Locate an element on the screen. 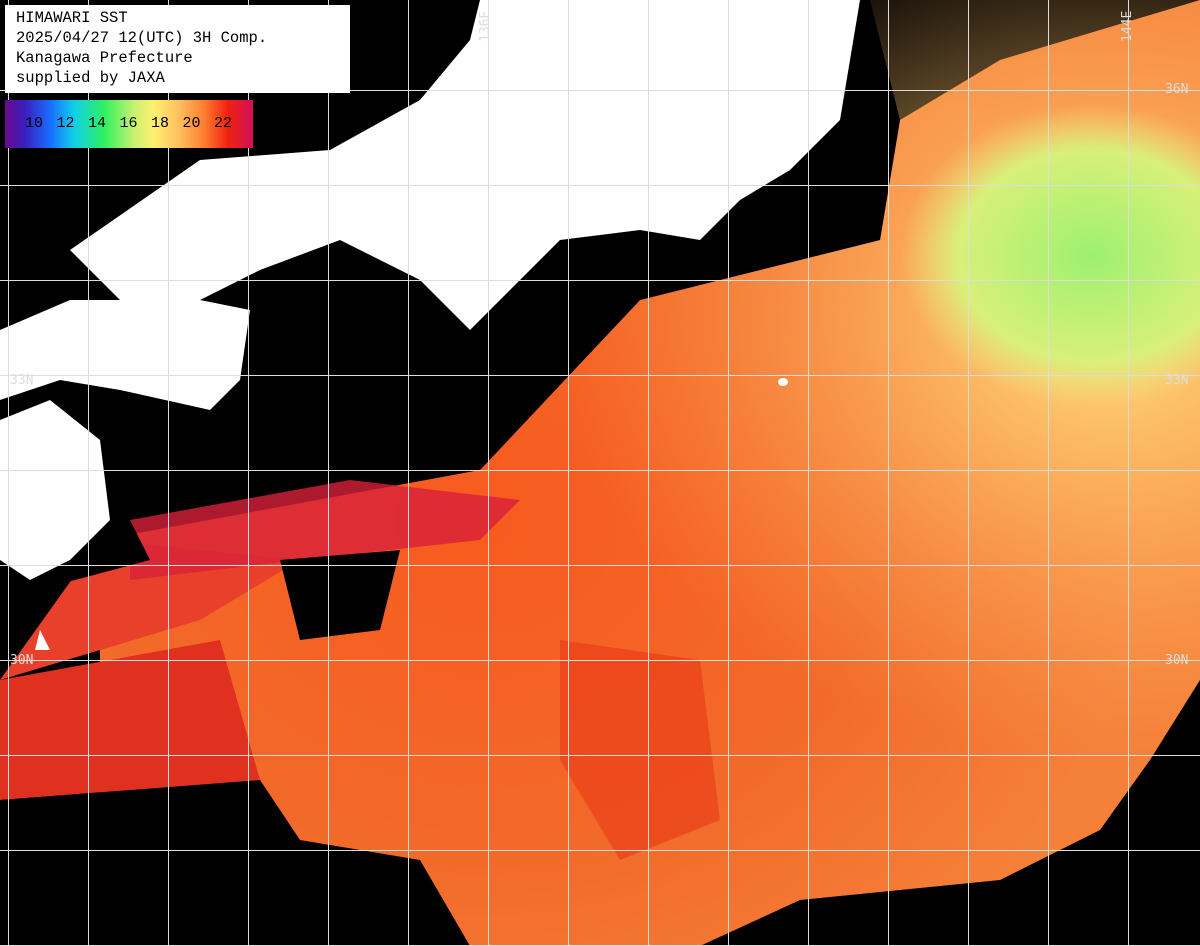  legend-label: 20 is located at coordinates (191, 123).